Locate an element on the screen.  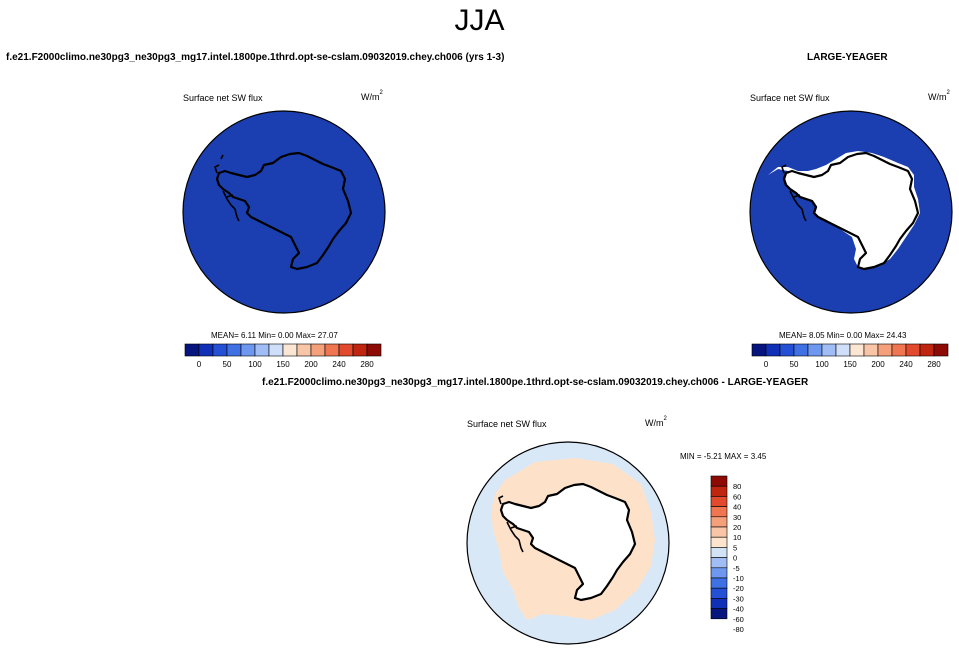
right-colorbar-boxes is located at coordinates (850, 350).